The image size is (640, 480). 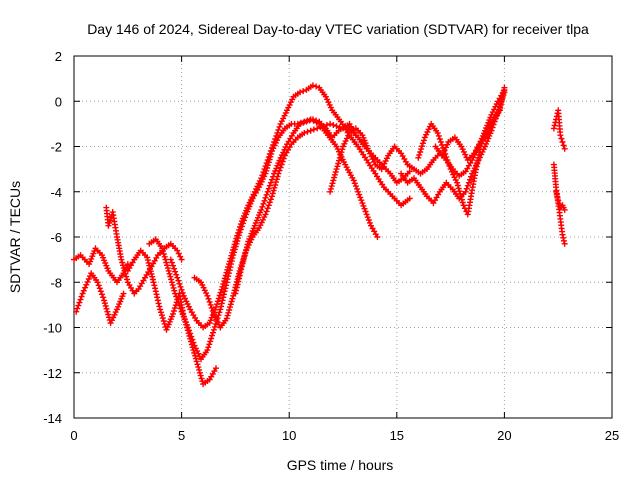 What do you see at coordinates (344, 435) in the screenshot?
I see `x-tick-labels: 0 5 10 15 20 25` at bounding box center [344, 435].